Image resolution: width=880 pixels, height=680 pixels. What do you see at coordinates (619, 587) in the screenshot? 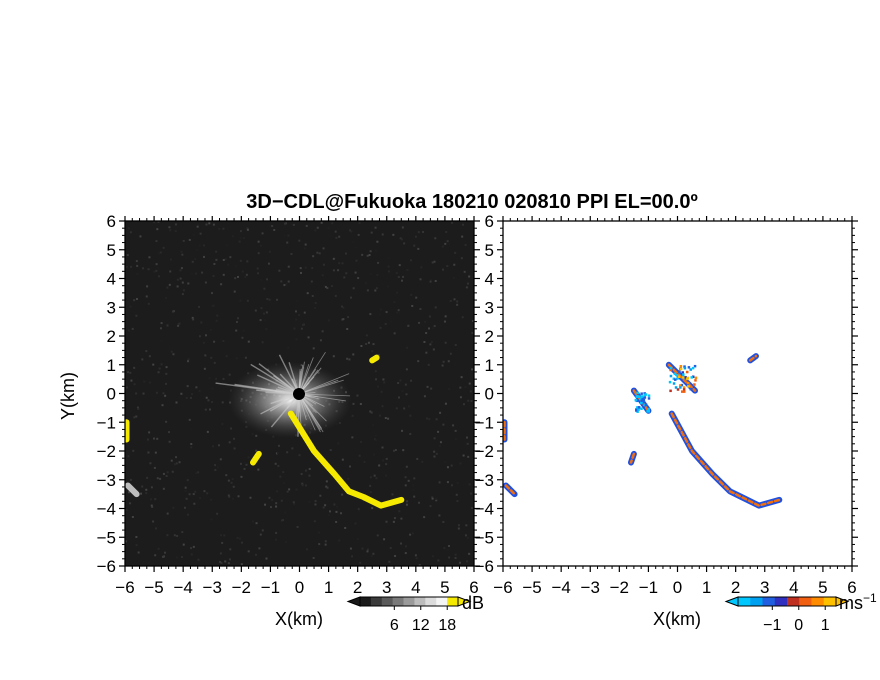
I see `x-tick-label: −2` at bounding box center [619, 587].